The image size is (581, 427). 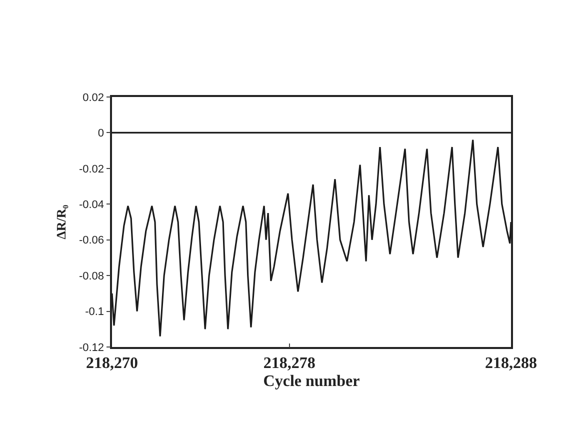 I want to click on y-tick-label: -0.04, so click(x=91, y=204).